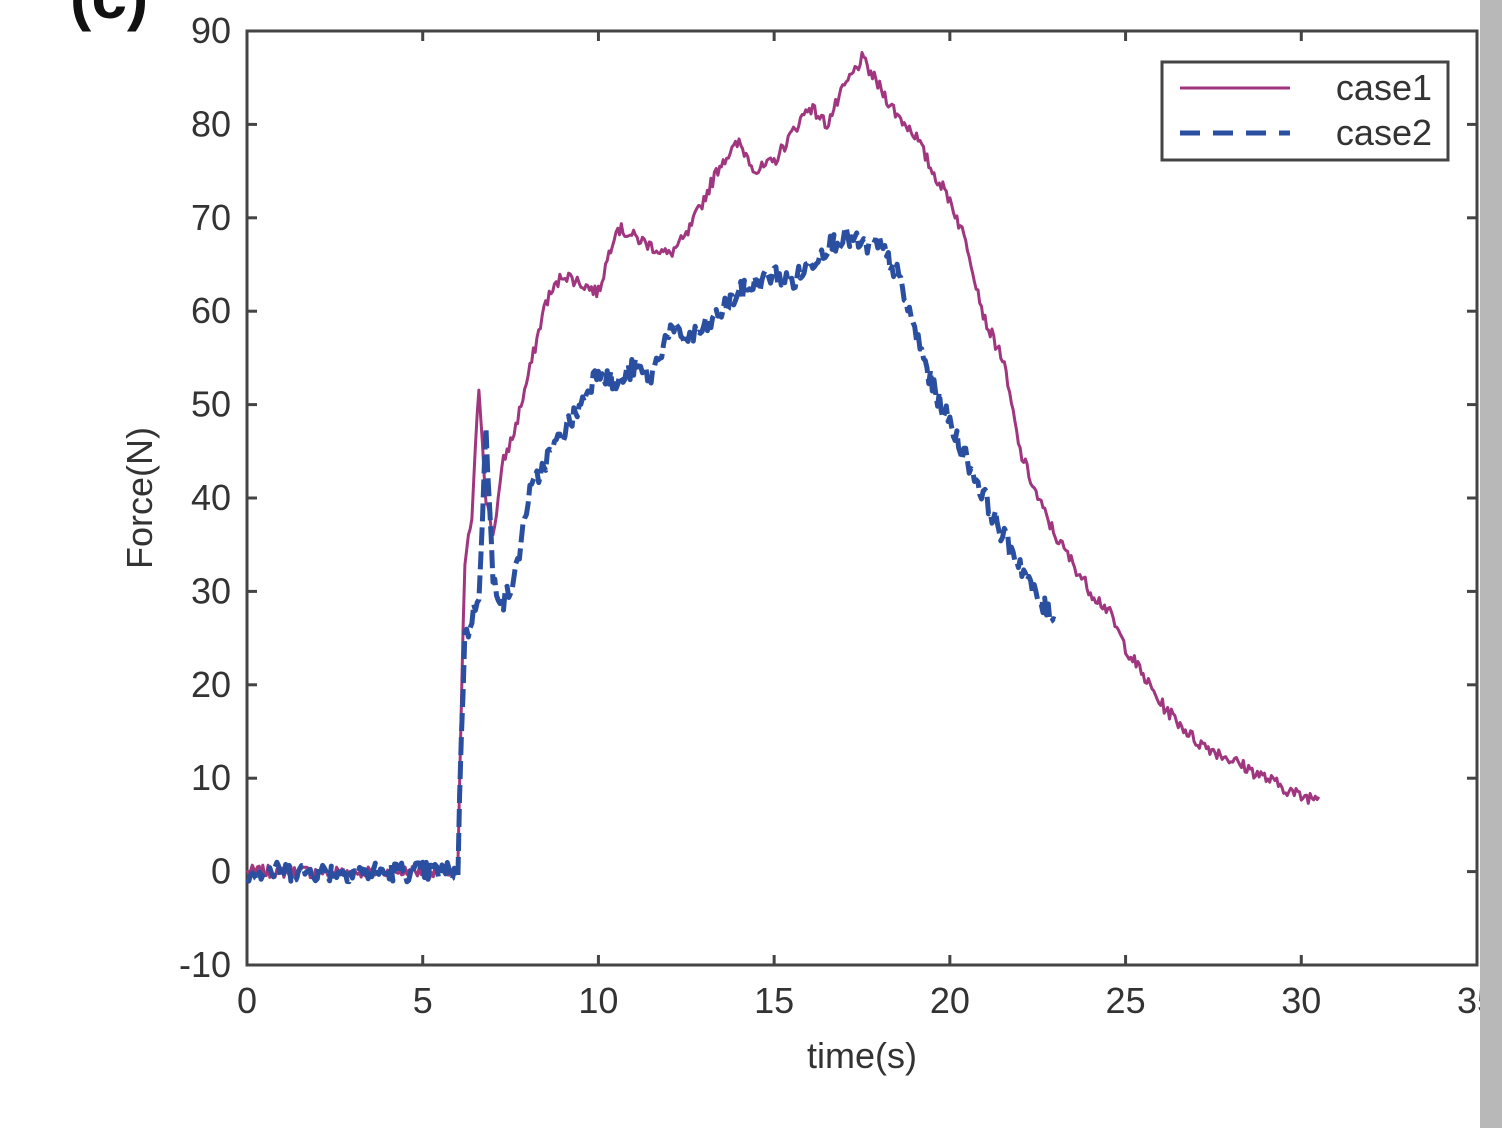  Describe the element at coordinates (950, 1000) in the screenshot. I see `x-tick-label: 20` at that location.